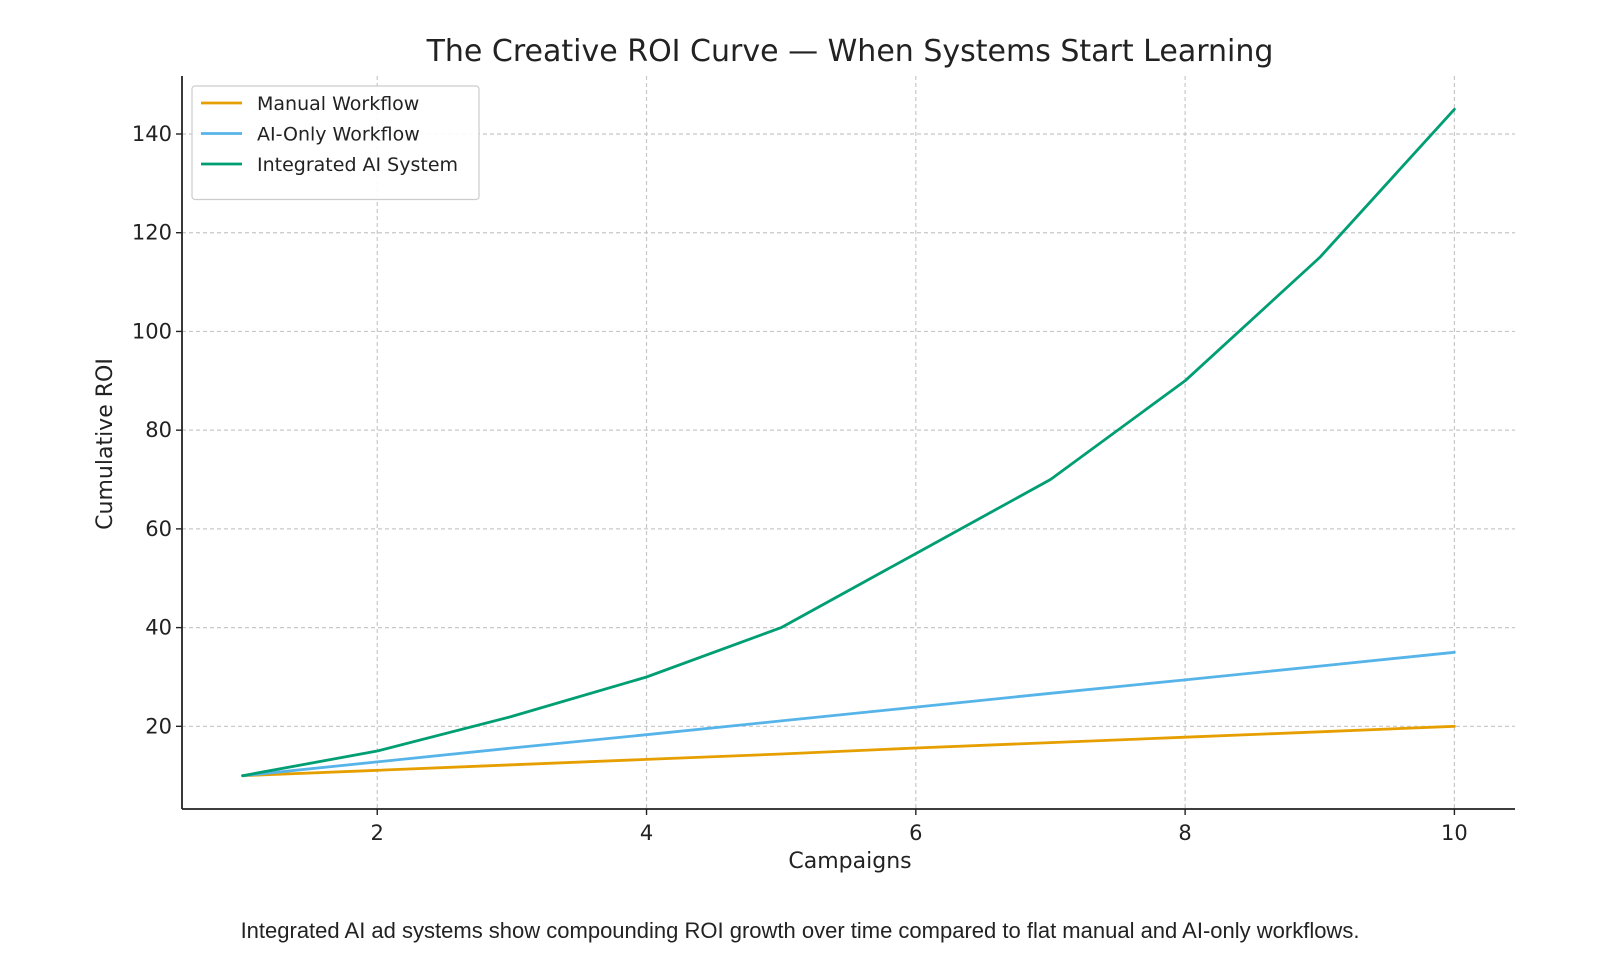 This screenshot has height=975, width=1600. What do you see at coordinates (158, 430) in the screenshot?
I see `y-tick-label: 80` at bounding box center [158, 430].